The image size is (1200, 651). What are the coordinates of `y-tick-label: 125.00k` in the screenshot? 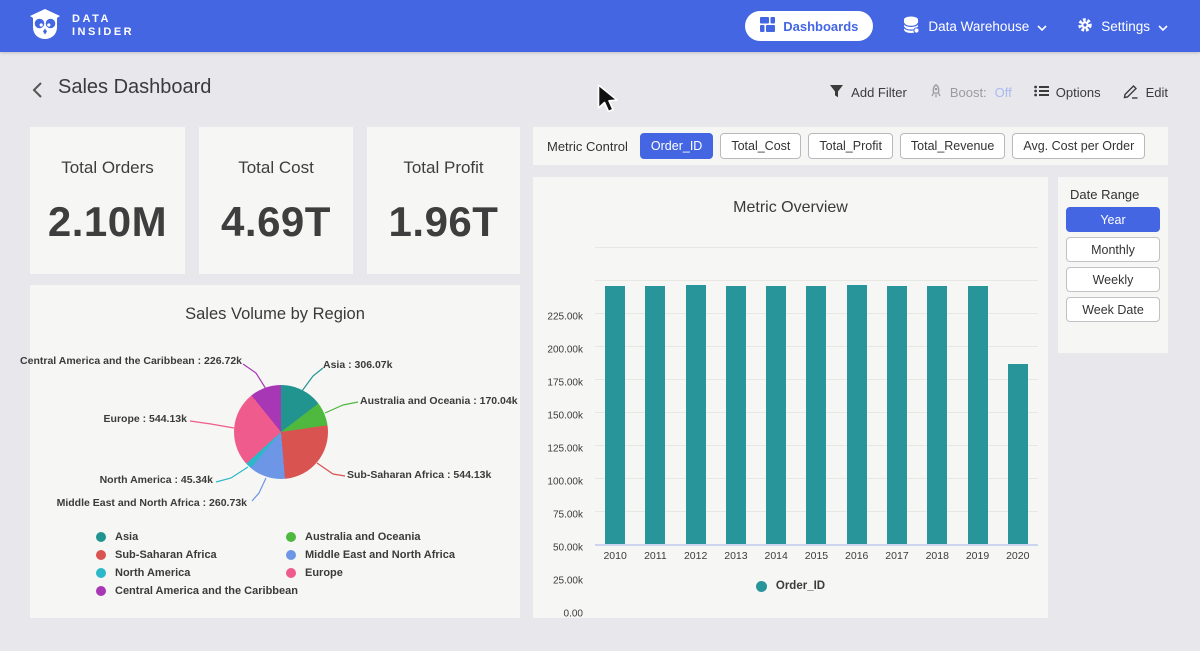 It's located at (565, 449).